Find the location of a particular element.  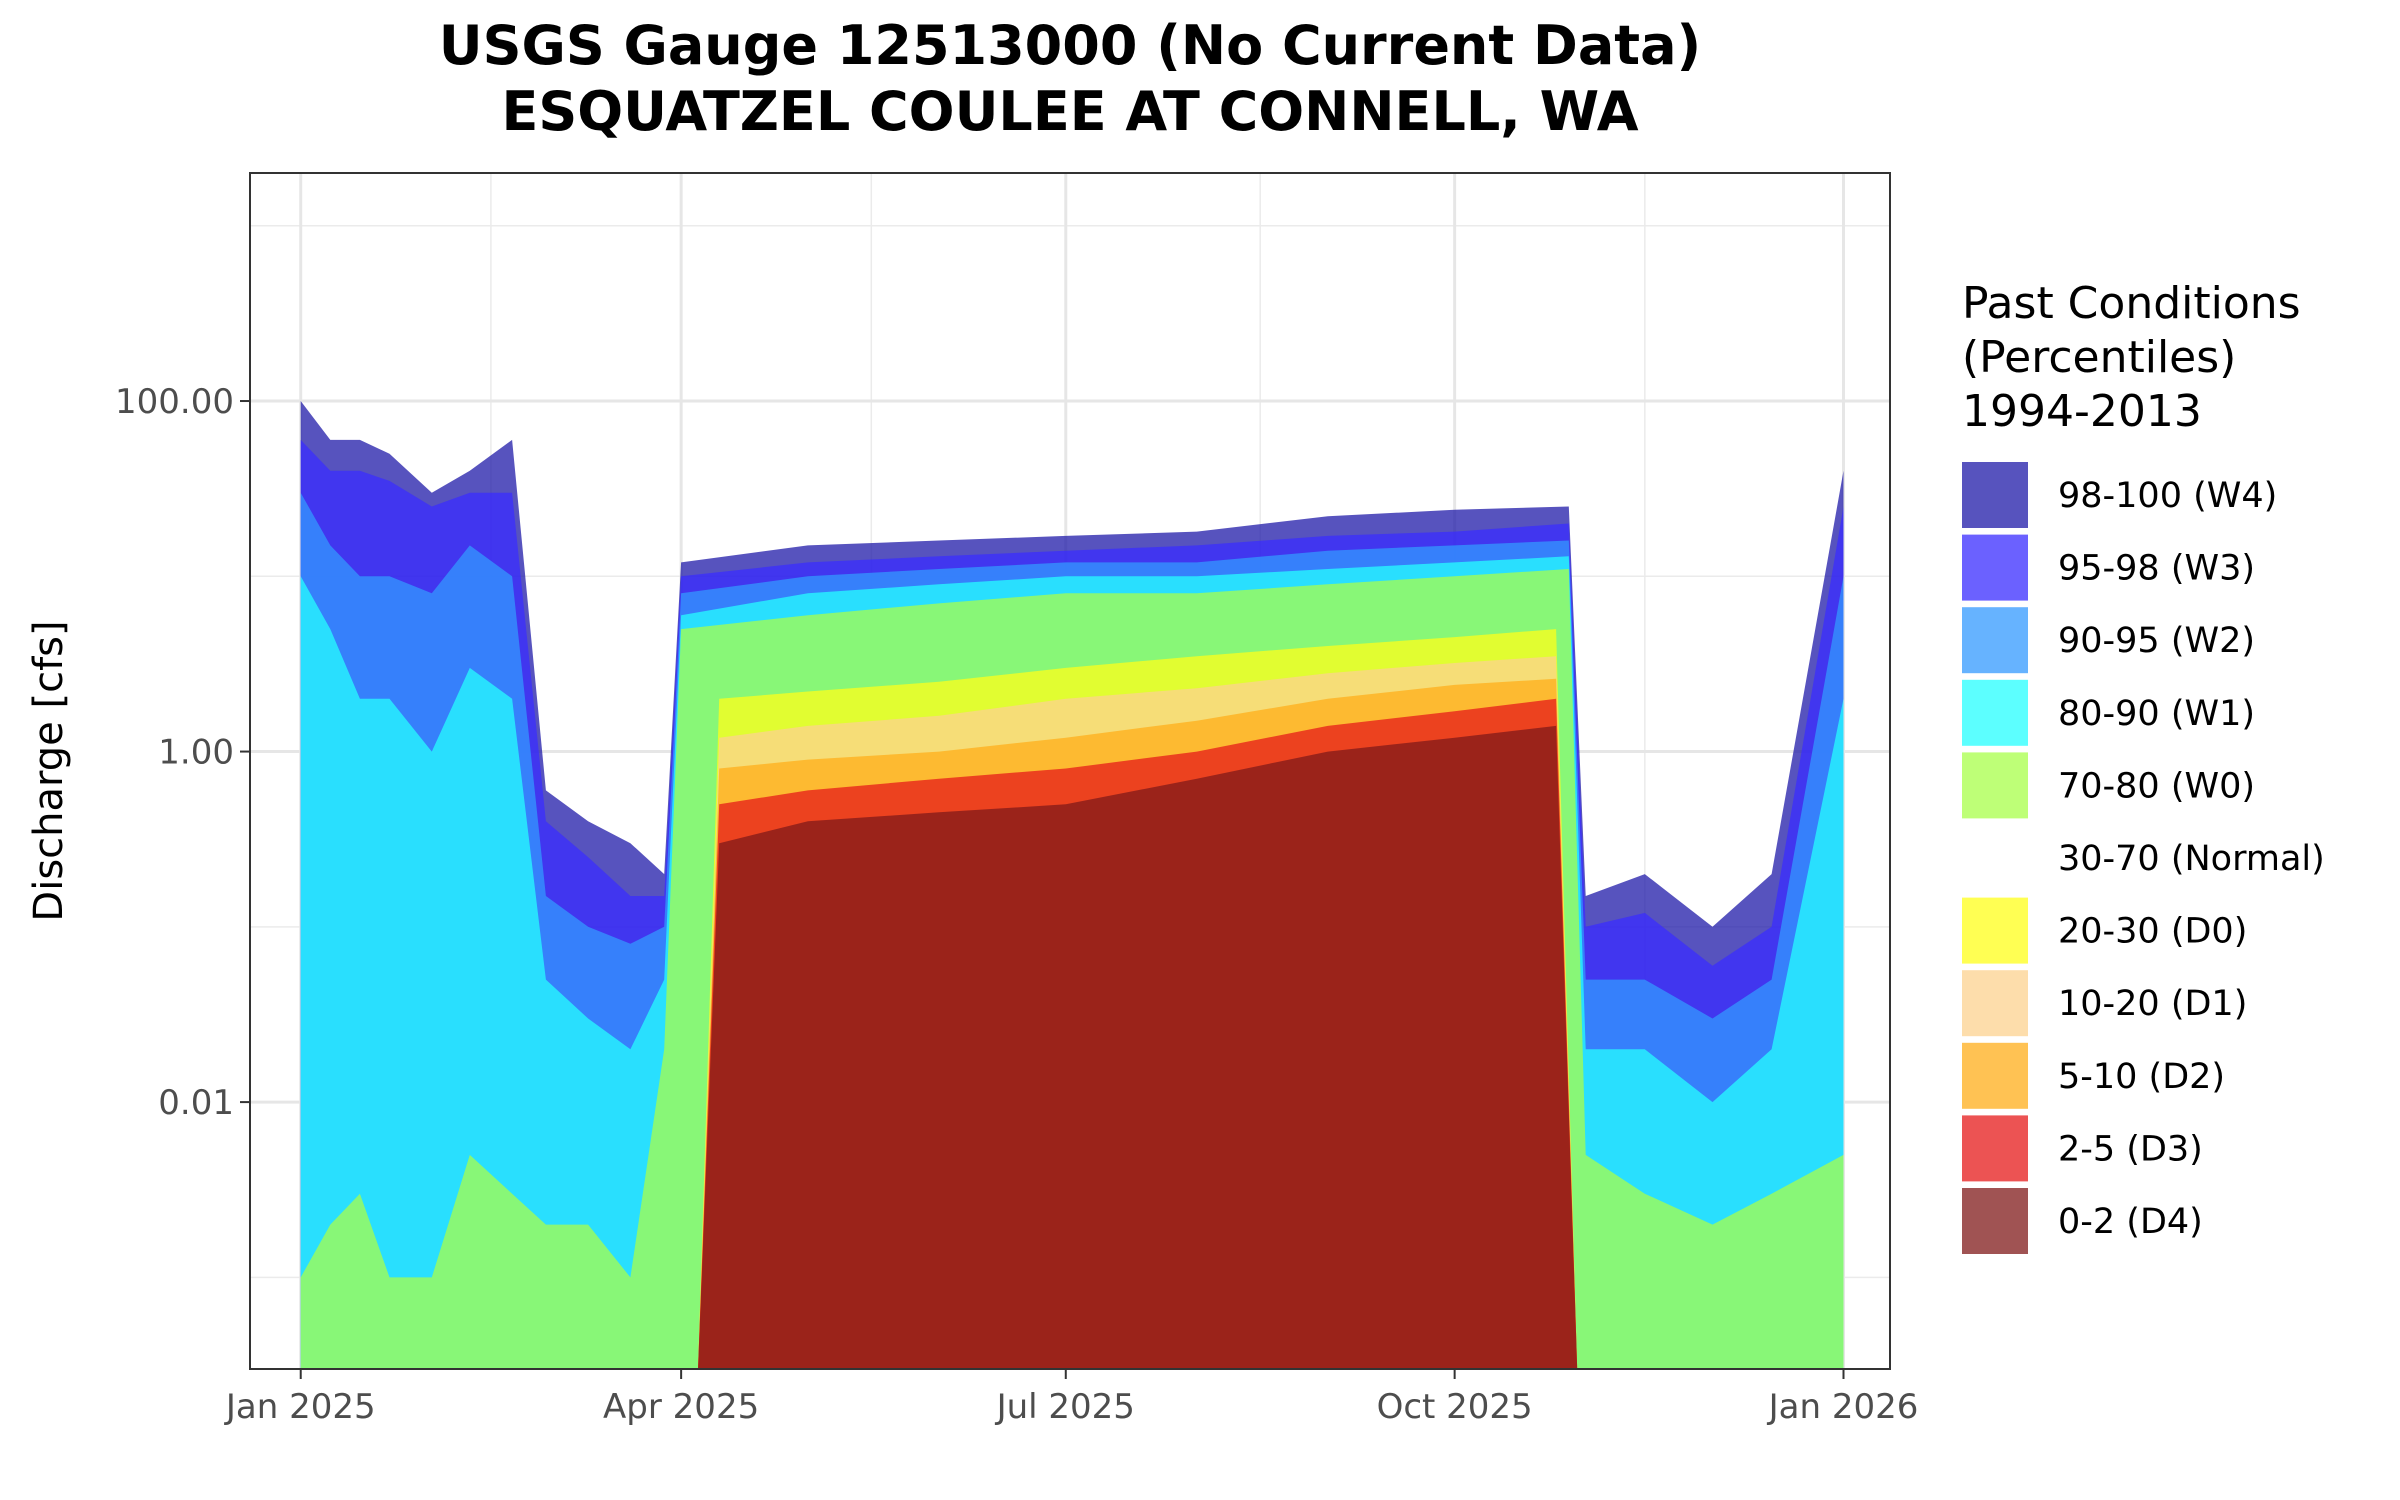

x-tick-label: Jan 2025 is located at coordinates (300, 1407).